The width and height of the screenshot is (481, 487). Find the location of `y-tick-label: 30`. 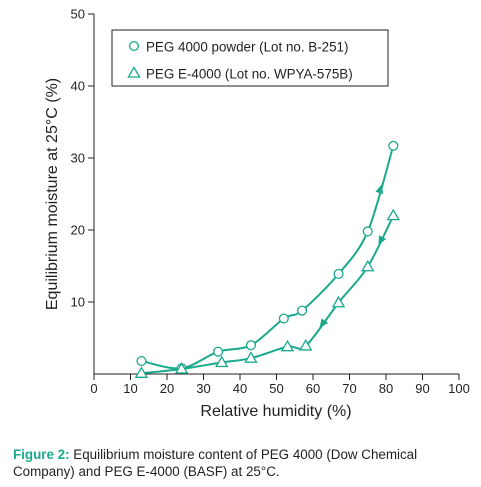

y-tick-label: 30 is located at coordinates (78, 158).